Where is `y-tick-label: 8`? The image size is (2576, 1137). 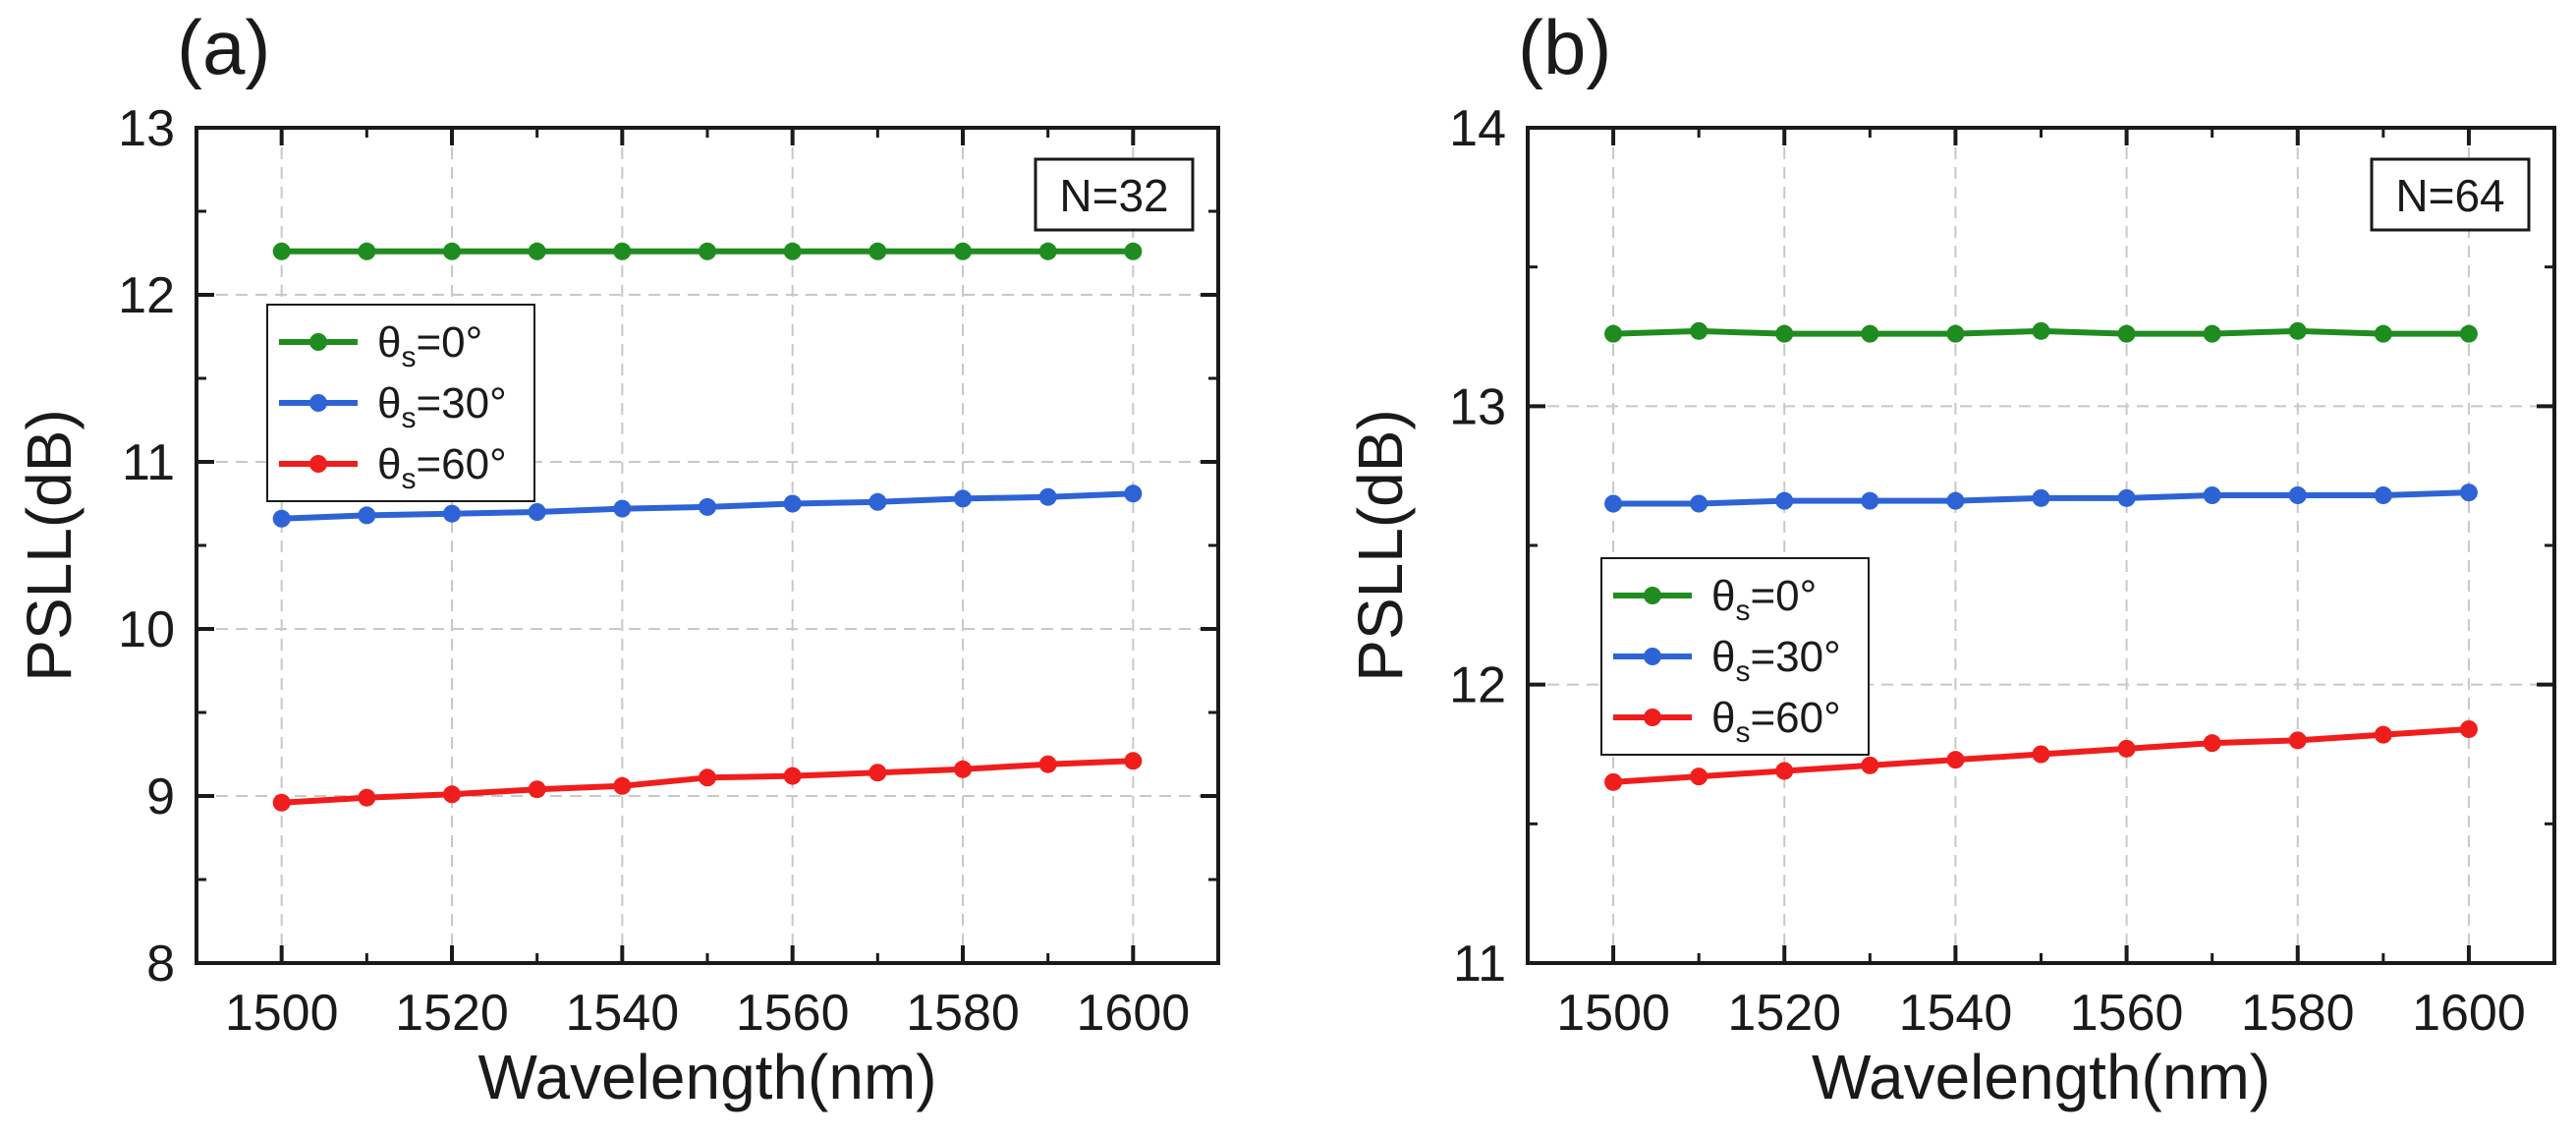 y-tick-label: 8 is located at coordinates (160, 964).